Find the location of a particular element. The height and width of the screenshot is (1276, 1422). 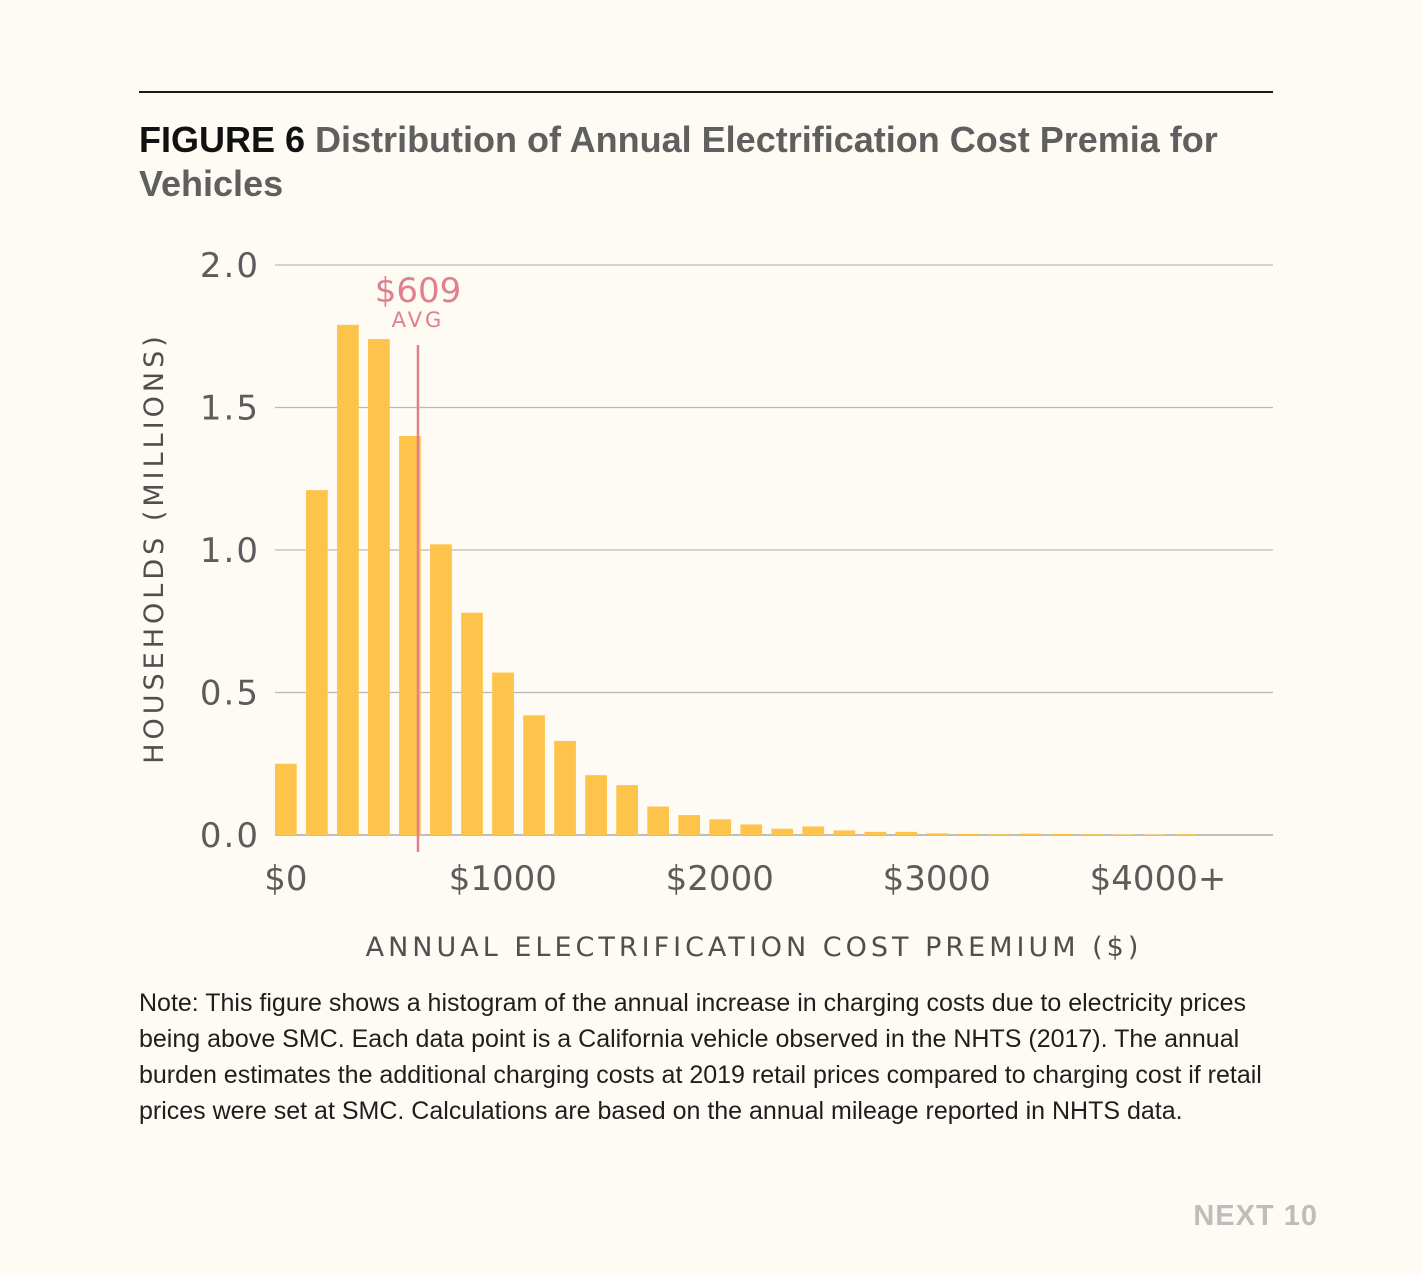

x-tick-label: $3000 is located at coordinates (937, 879).